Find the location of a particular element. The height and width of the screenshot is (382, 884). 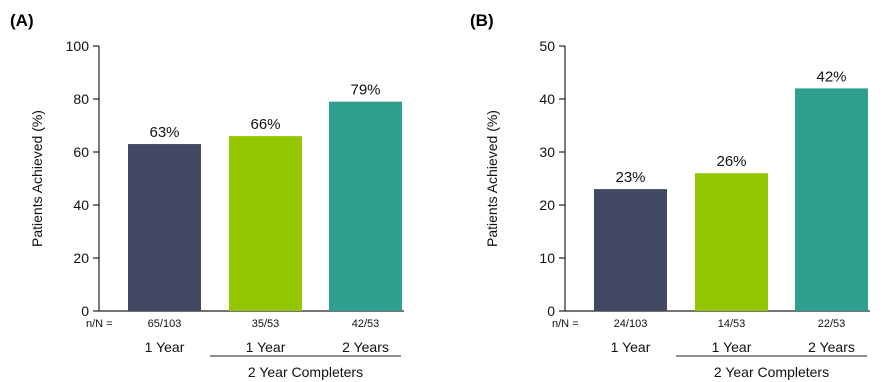

nn-label: 35/53 is located at coordinates (266, 324).